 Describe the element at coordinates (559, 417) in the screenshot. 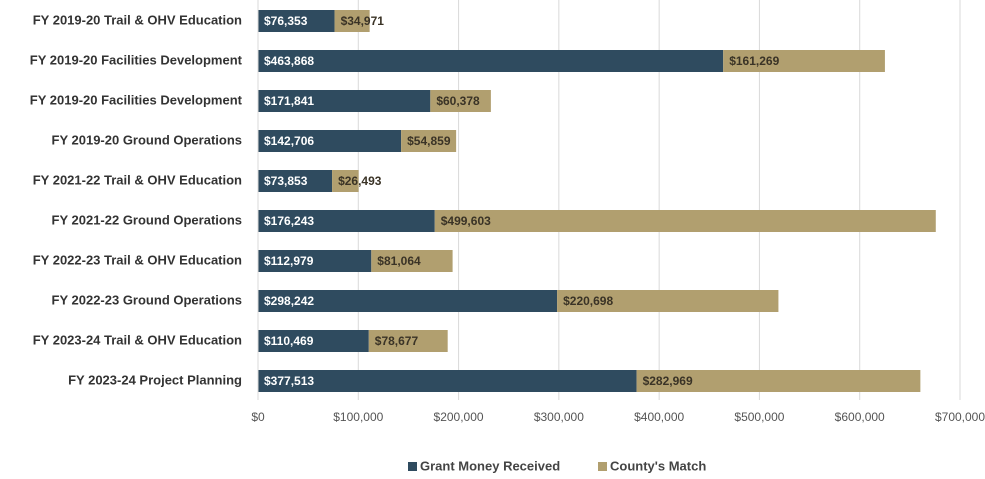

I see `x-tick-label: $300,000` at that location.